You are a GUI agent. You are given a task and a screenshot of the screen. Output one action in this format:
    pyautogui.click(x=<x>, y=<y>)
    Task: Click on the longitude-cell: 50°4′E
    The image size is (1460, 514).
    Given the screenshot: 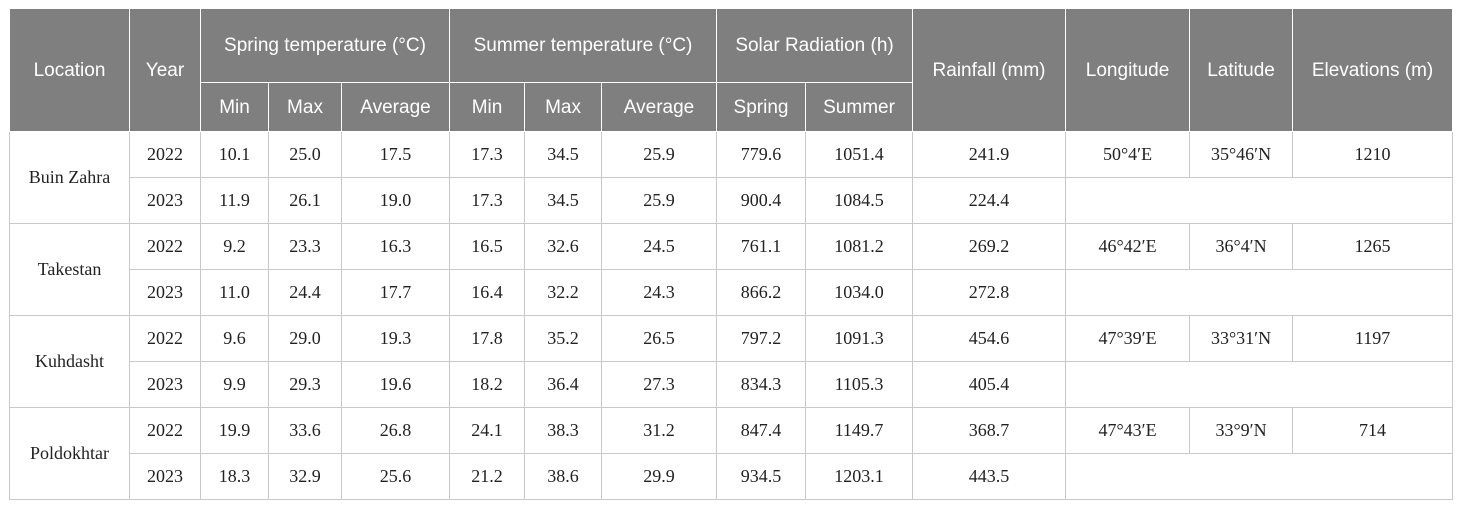 What is the action you would take?
    pyautogui.click(x=1128, y=154)
    